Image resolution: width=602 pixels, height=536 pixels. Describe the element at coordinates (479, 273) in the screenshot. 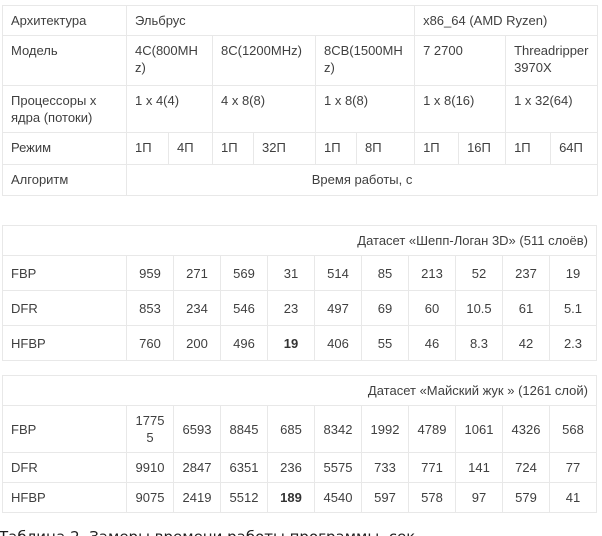

I see `value-cell: 52` at that location.